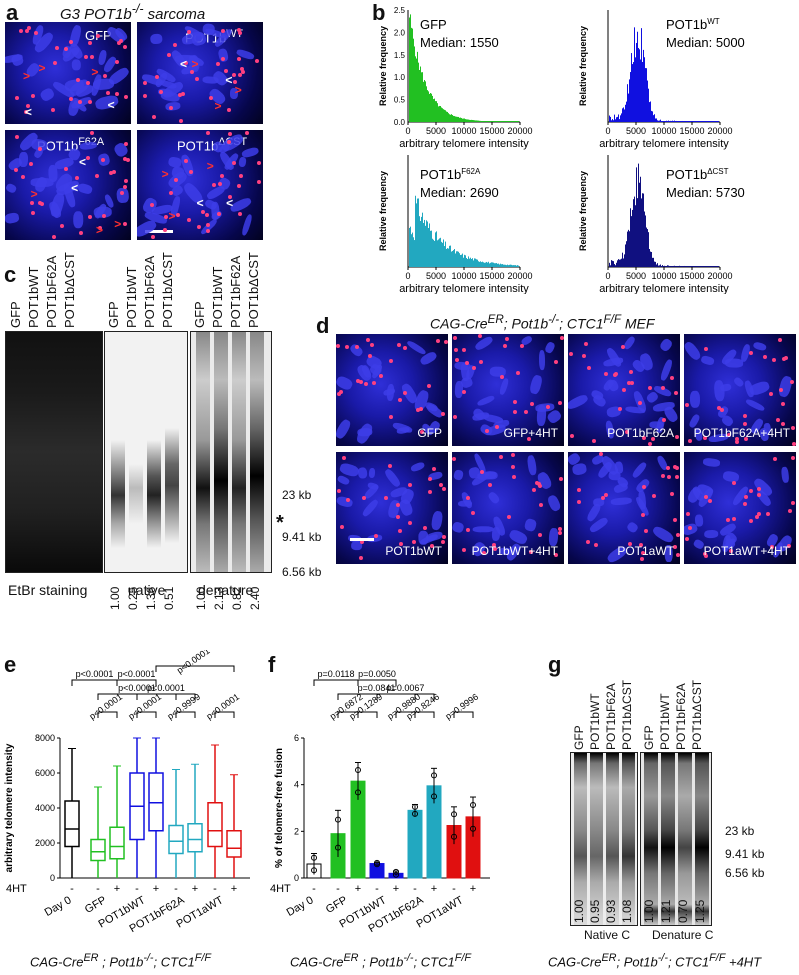 Image resolution: width=799 pixels, height=975 pixels. What do you see at coordinates (415, 806) in the screenshot?
I see `data-point` at bounding box center [415, 806].